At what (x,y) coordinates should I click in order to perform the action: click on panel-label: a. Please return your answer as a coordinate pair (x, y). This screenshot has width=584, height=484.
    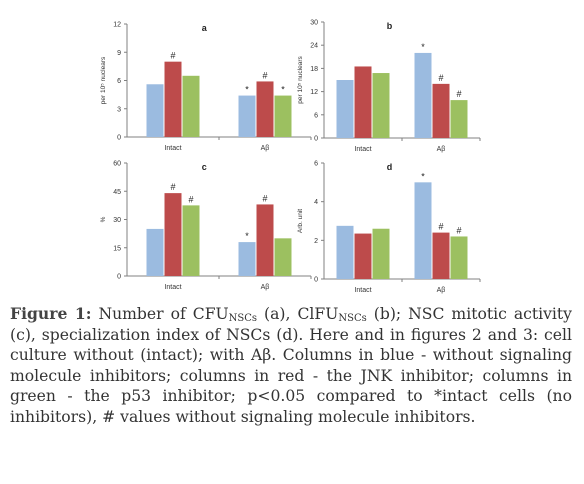
    Looking at the image, I should click on (205, 28).